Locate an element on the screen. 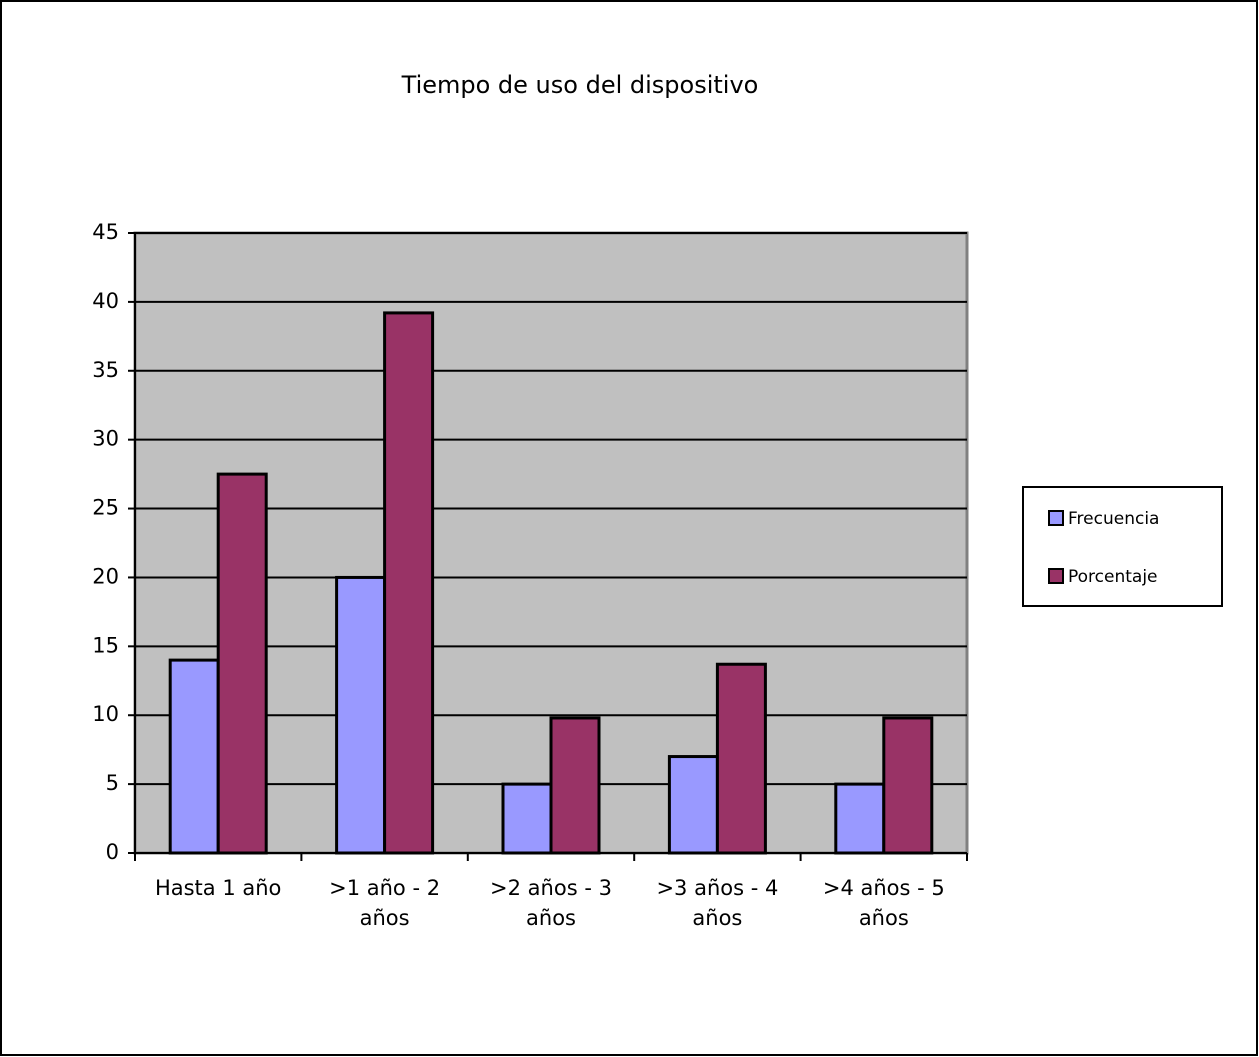  y-tick-label: 15 is located at coordinates (105, 645).